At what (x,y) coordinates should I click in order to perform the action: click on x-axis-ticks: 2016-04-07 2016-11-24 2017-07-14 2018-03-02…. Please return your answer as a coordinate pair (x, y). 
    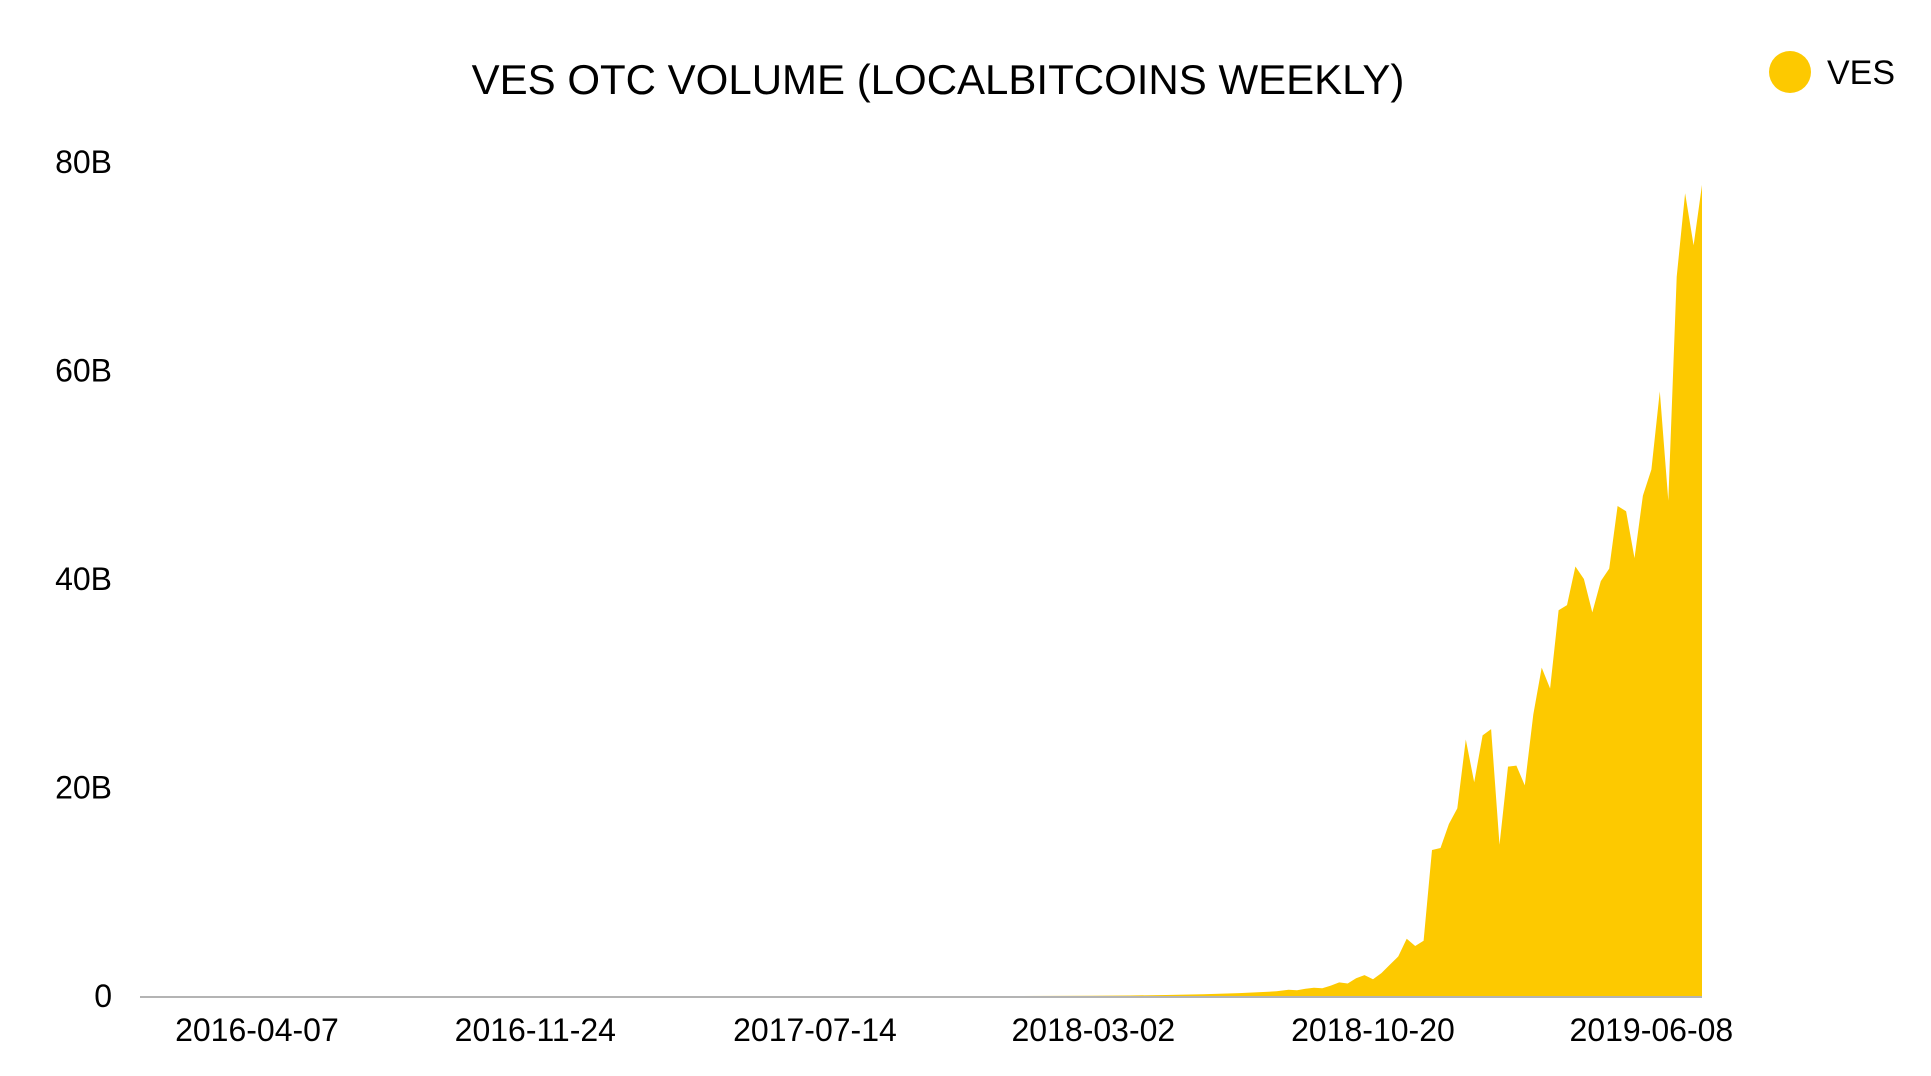
    Looking at the image, I should click on (954, 1030).